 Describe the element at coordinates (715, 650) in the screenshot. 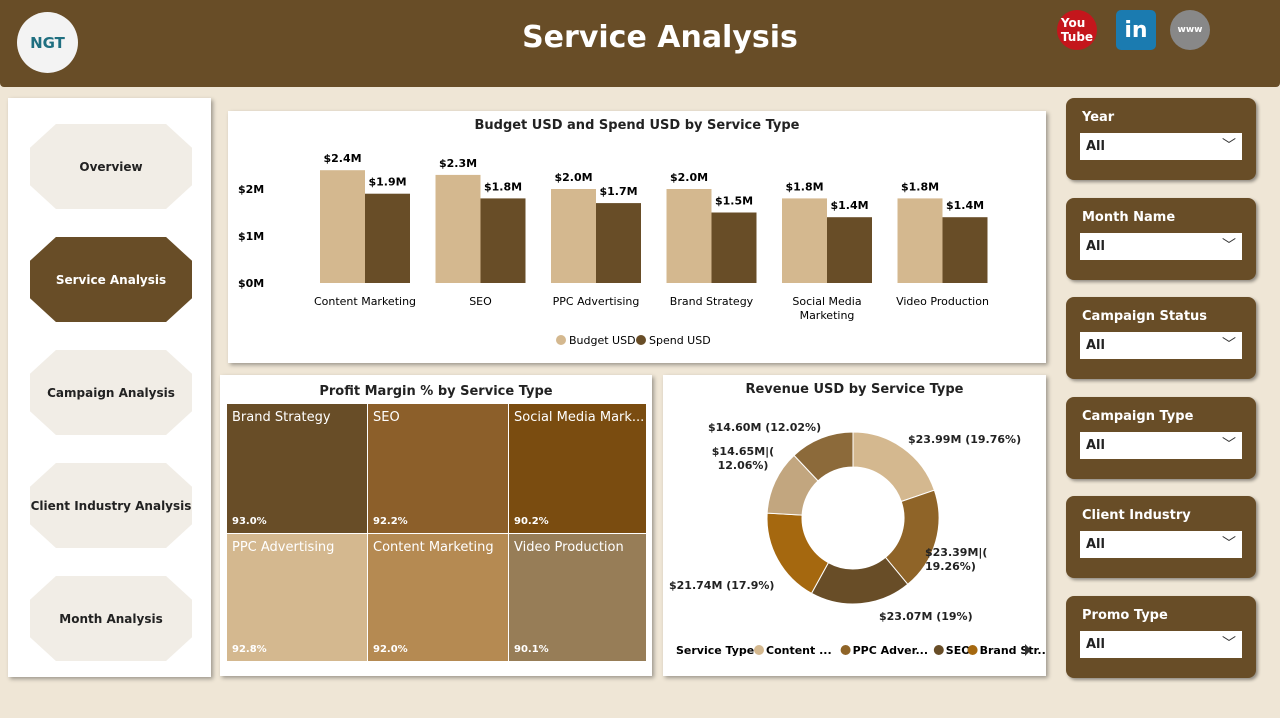

I see `legend-title: Service Type` at that location.